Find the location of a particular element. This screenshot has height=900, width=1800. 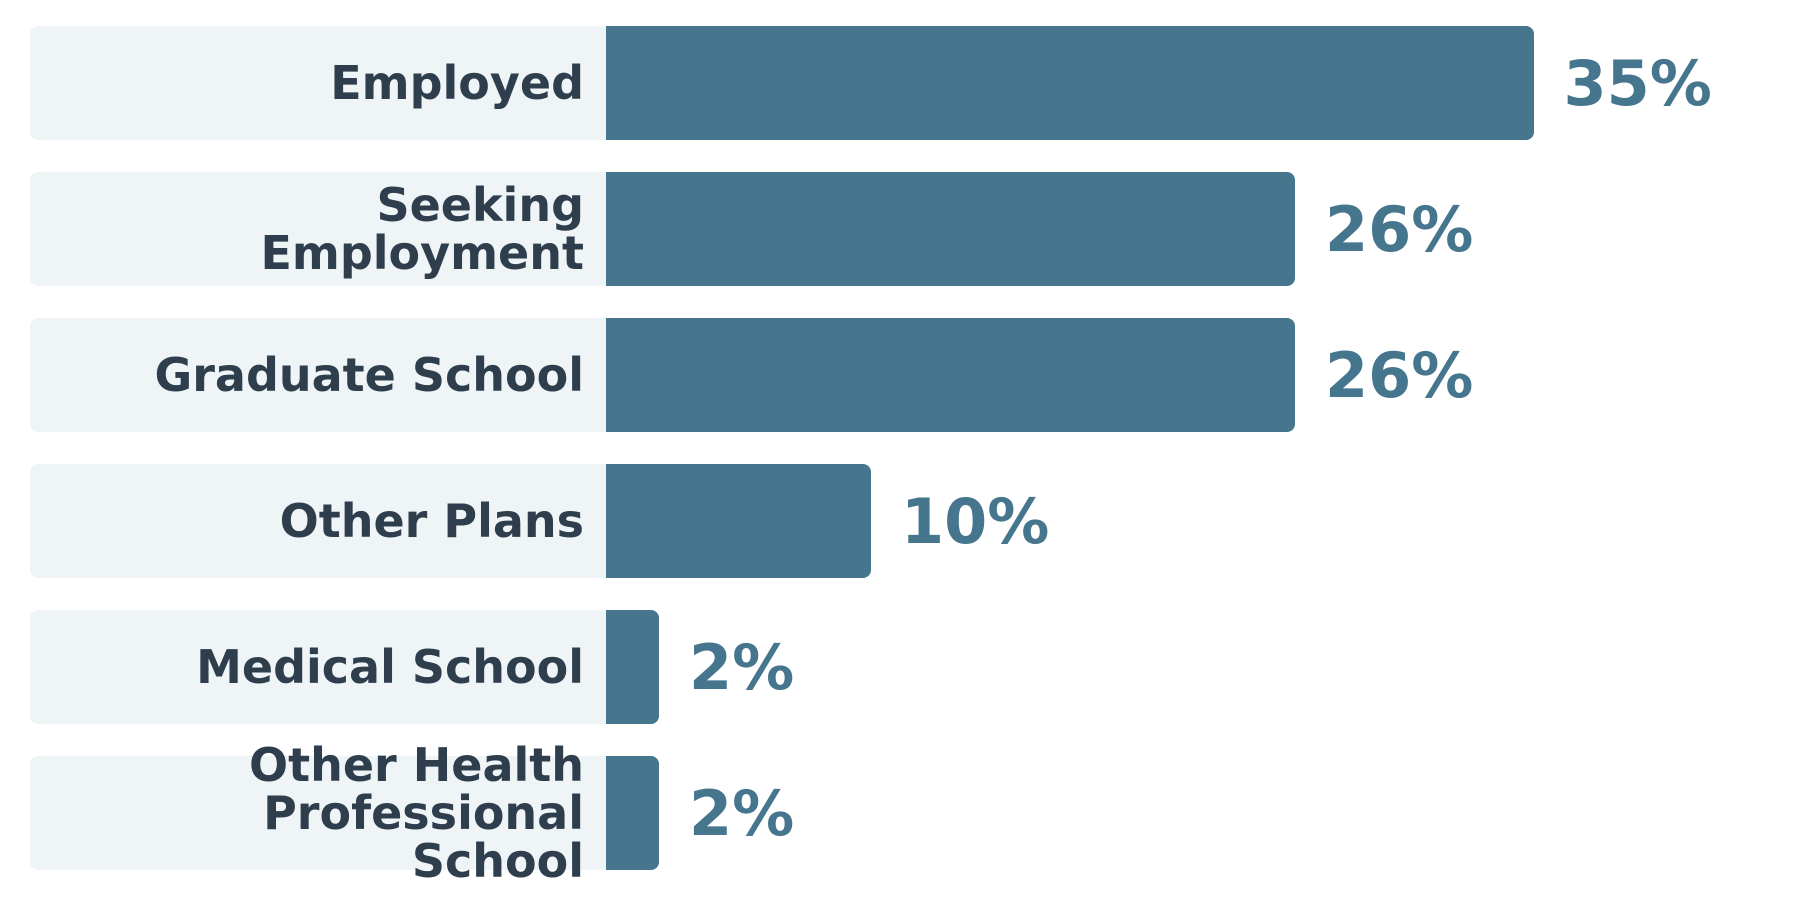

category-label: Medical School is located at coordinates (390, 667).